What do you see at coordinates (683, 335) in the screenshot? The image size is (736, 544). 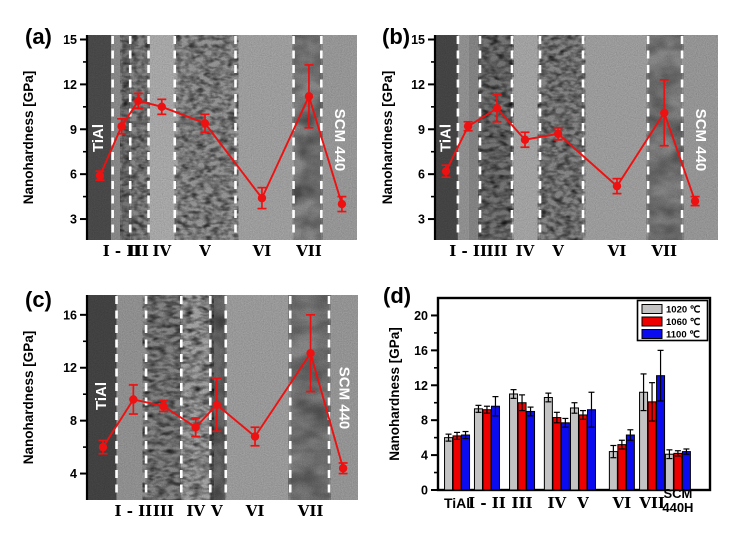 I see `legend-label: 1100 ℃` at bounding box center [683, 335].